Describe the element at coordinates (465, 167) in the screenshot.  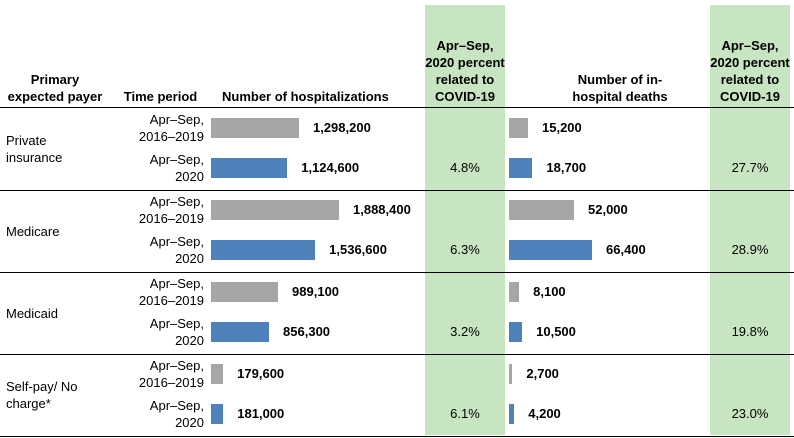
I see `percent: 4.8%` at that location.